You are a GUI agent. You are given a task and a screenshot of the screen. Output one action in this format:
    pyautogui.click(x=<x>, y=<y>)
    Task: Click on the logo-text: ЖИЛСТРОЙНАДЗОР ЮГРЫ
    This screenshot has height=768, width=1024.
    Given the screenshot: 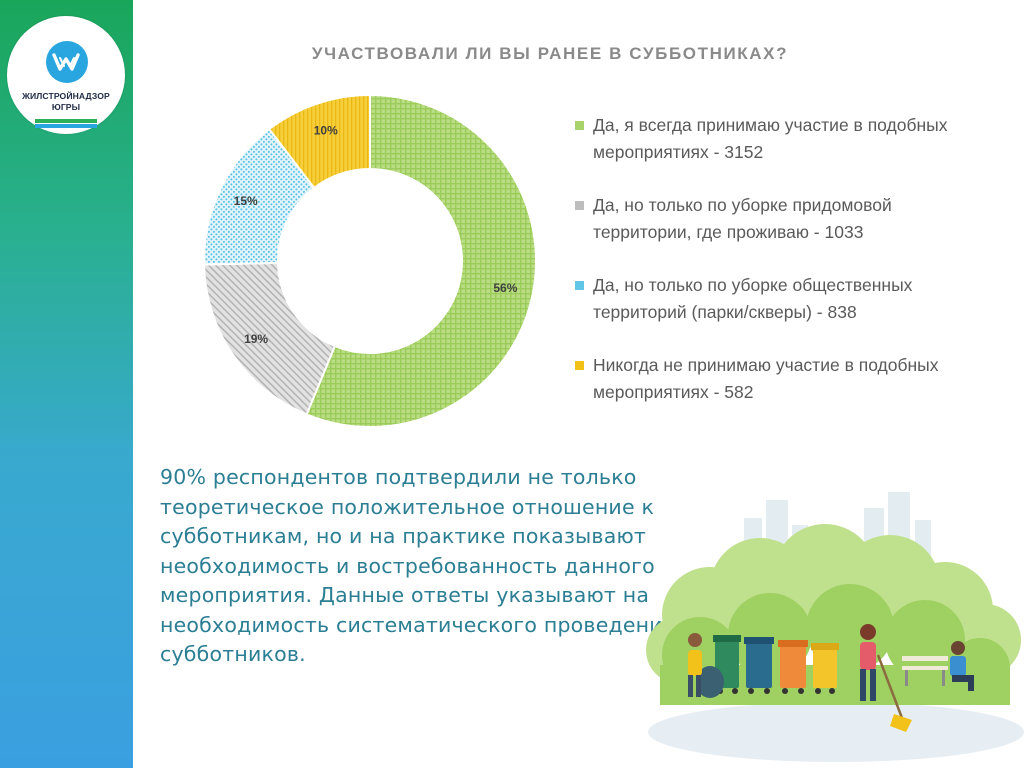 What is the action you would take?
    pyautogui.click(x=66, y=102)
    